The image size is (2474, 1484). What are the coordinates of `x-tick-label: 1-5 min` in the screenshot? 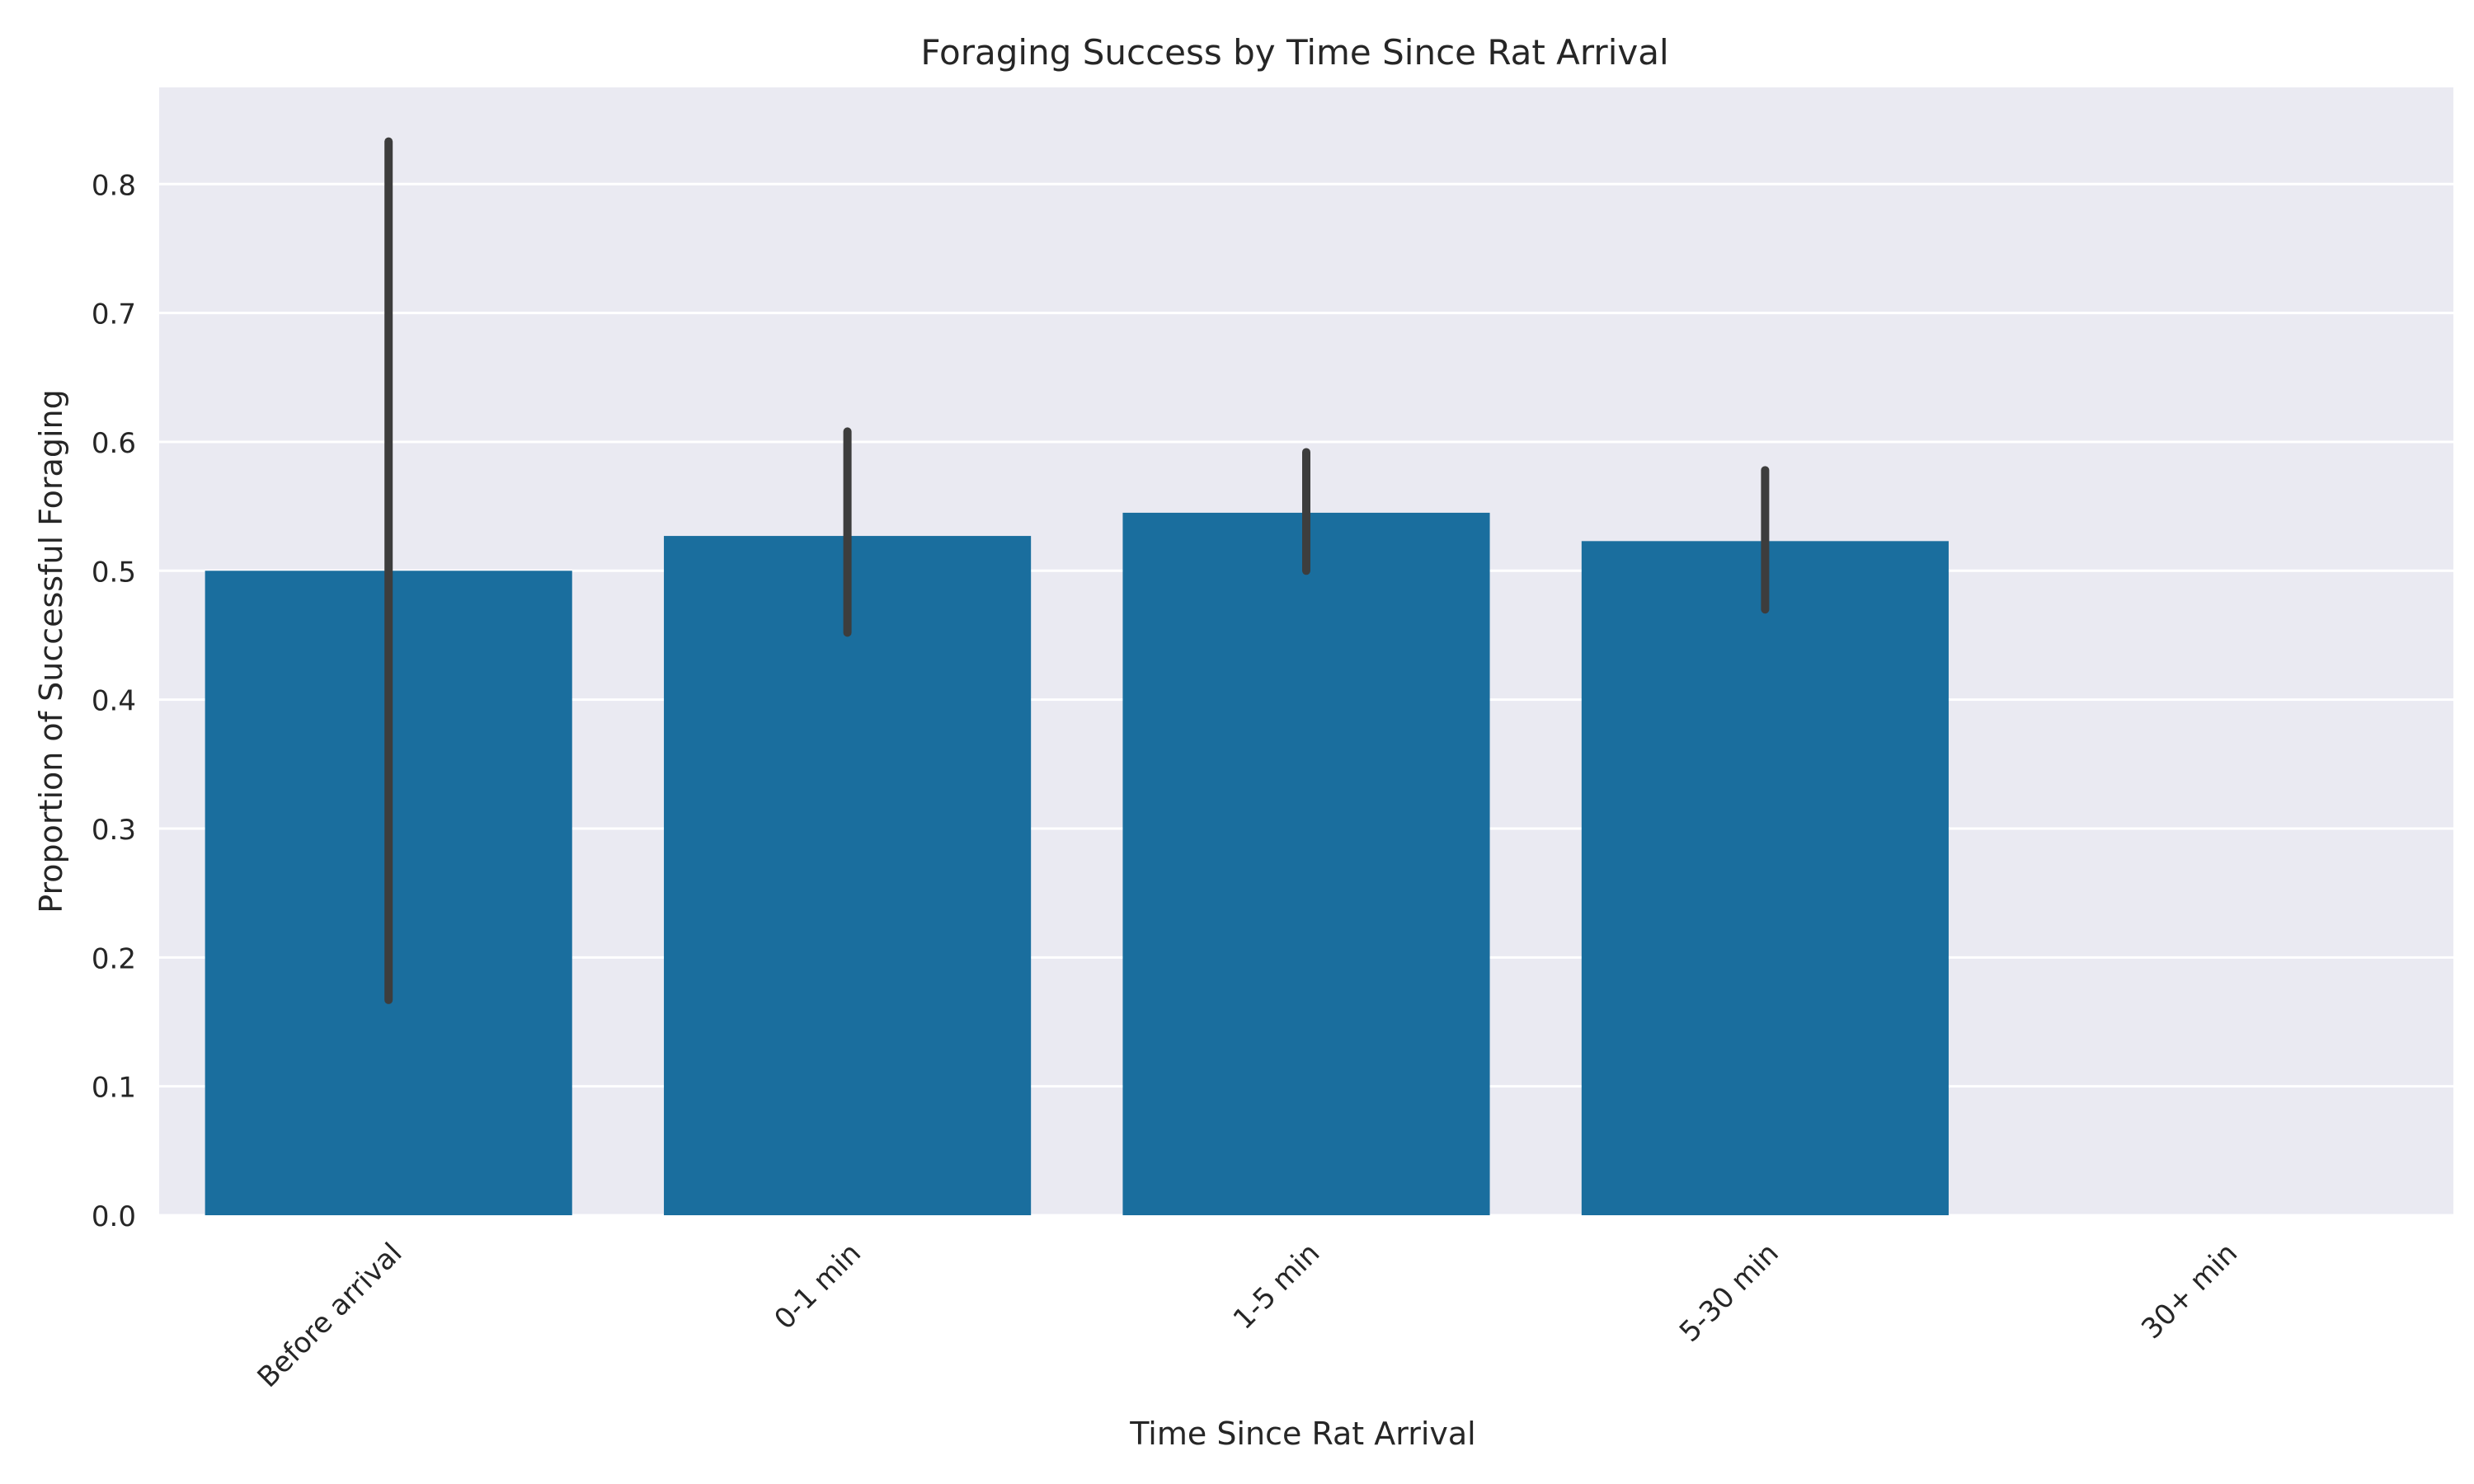 It's located at (1277, 1286).